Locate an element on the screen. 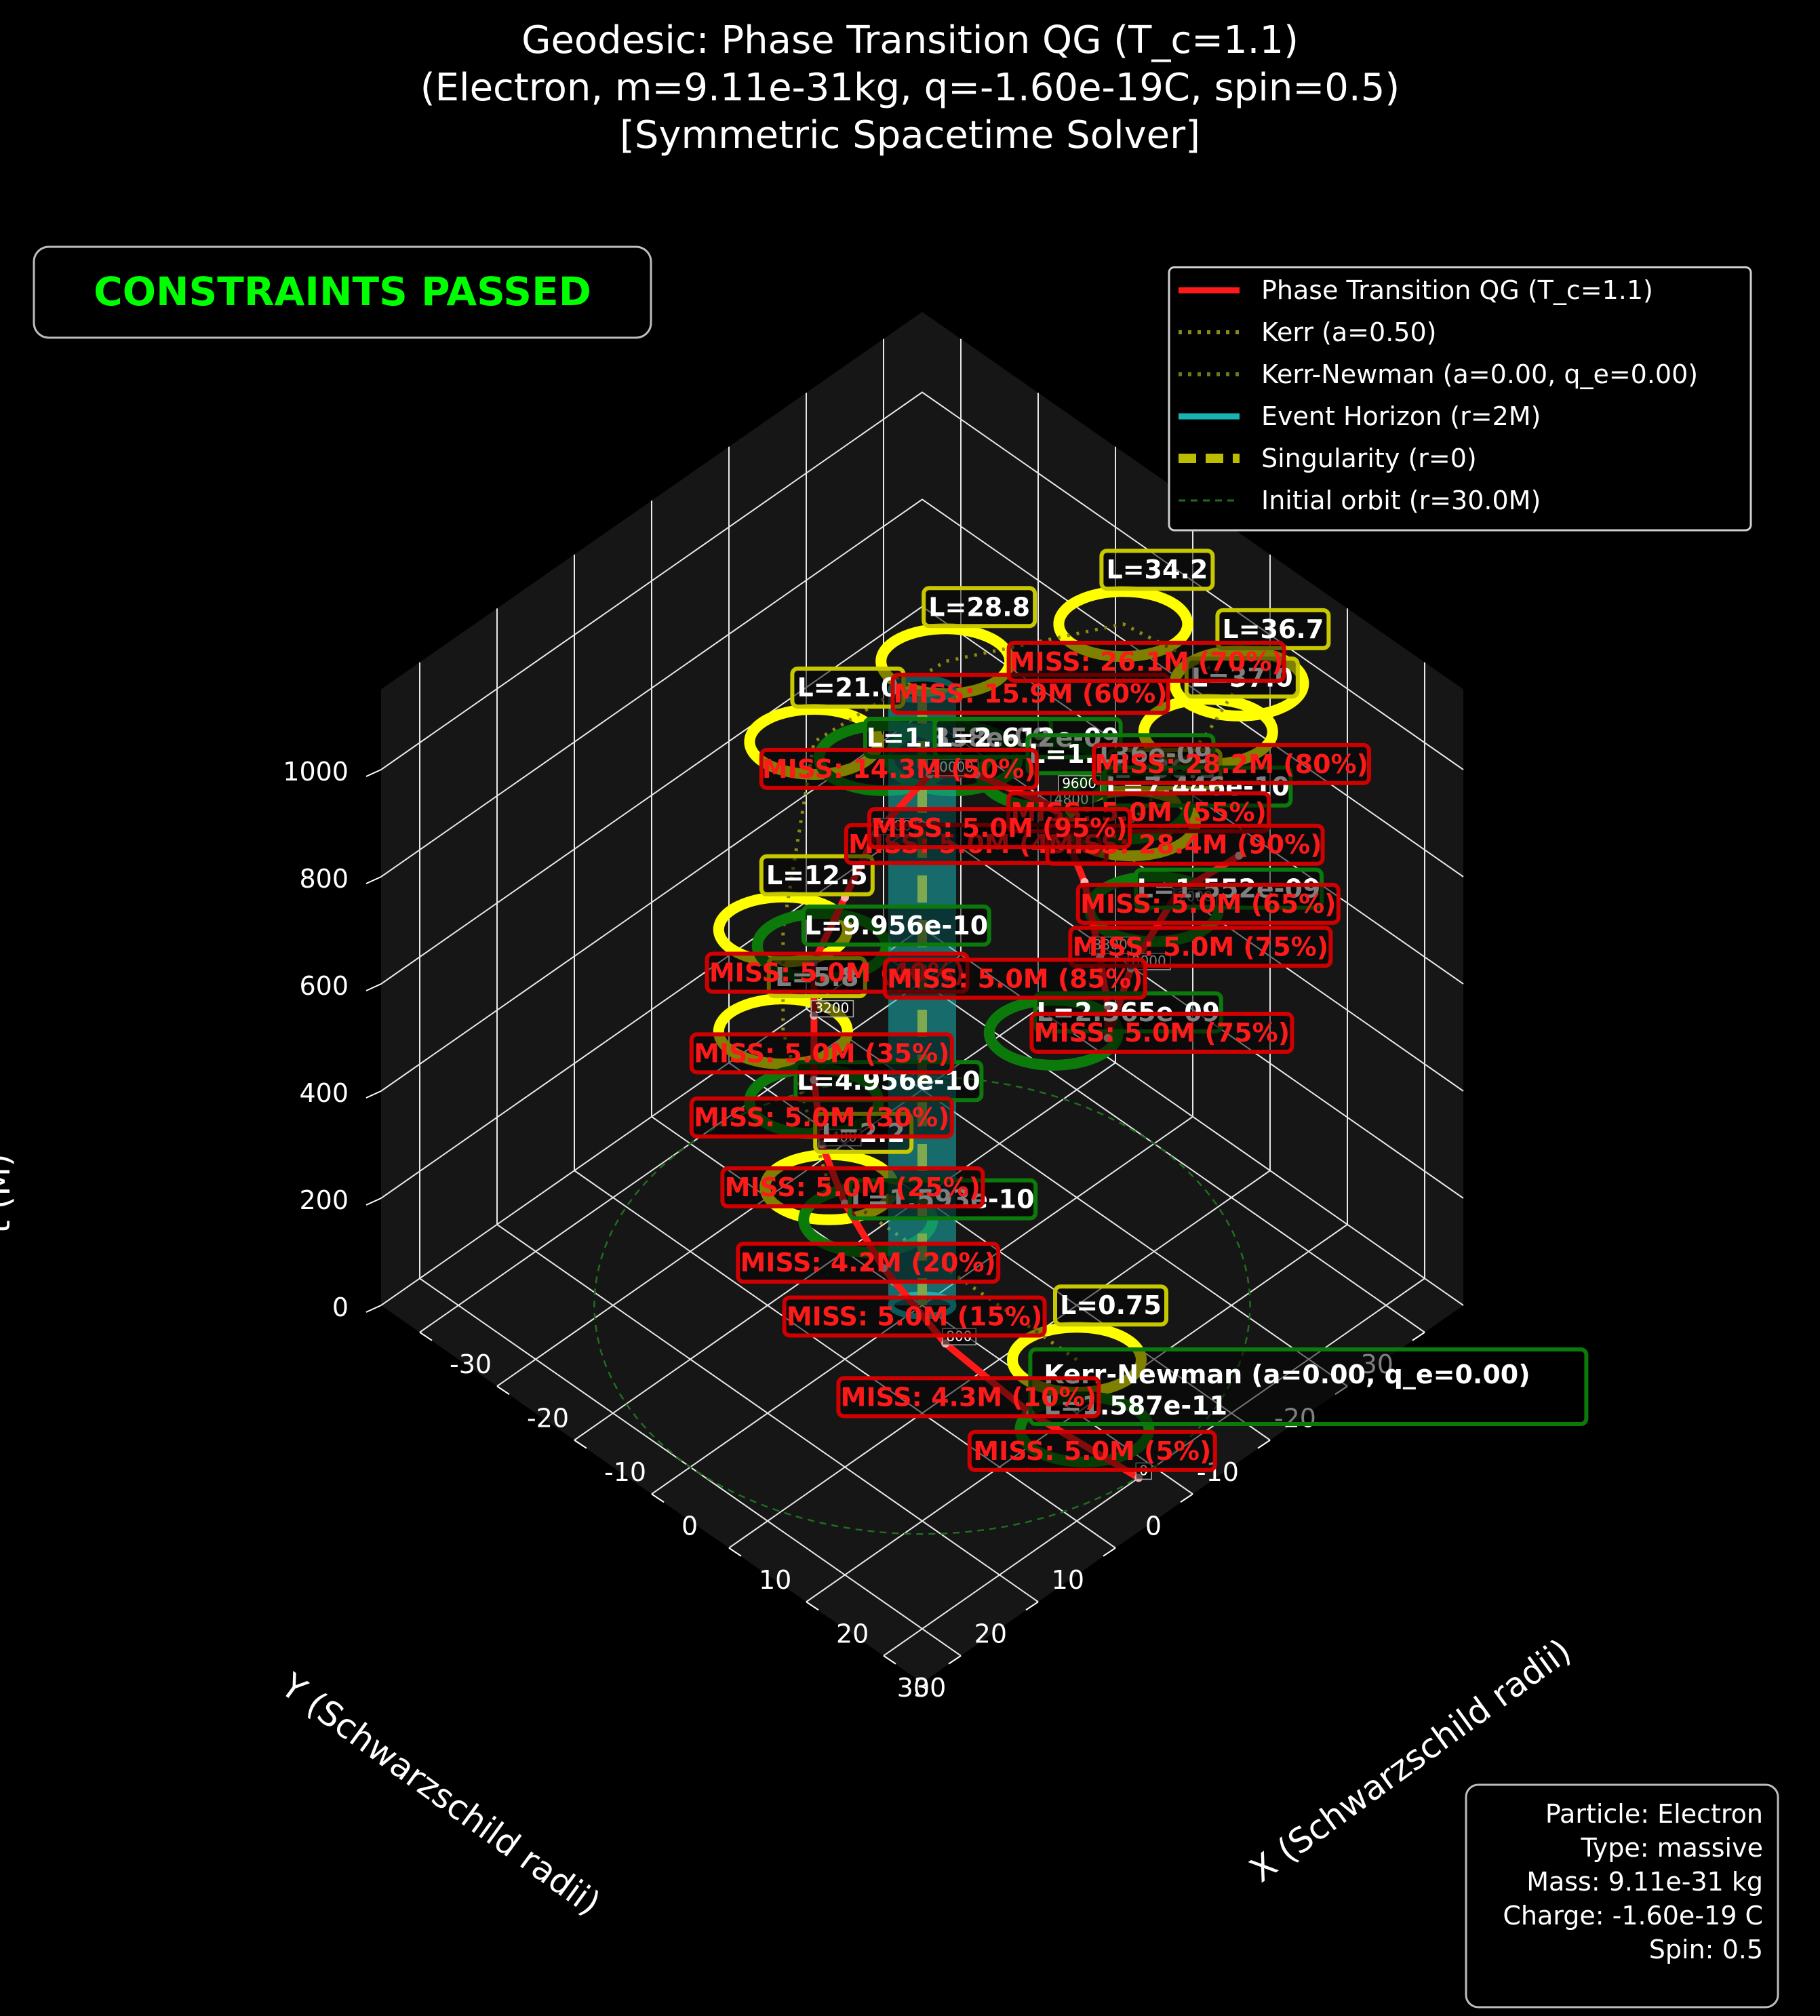 Image resolution: width=1820 pixels, height=2016 pixels. miss-label: MISS: 26.1M (70%) is located at coordinates (1146, 661).